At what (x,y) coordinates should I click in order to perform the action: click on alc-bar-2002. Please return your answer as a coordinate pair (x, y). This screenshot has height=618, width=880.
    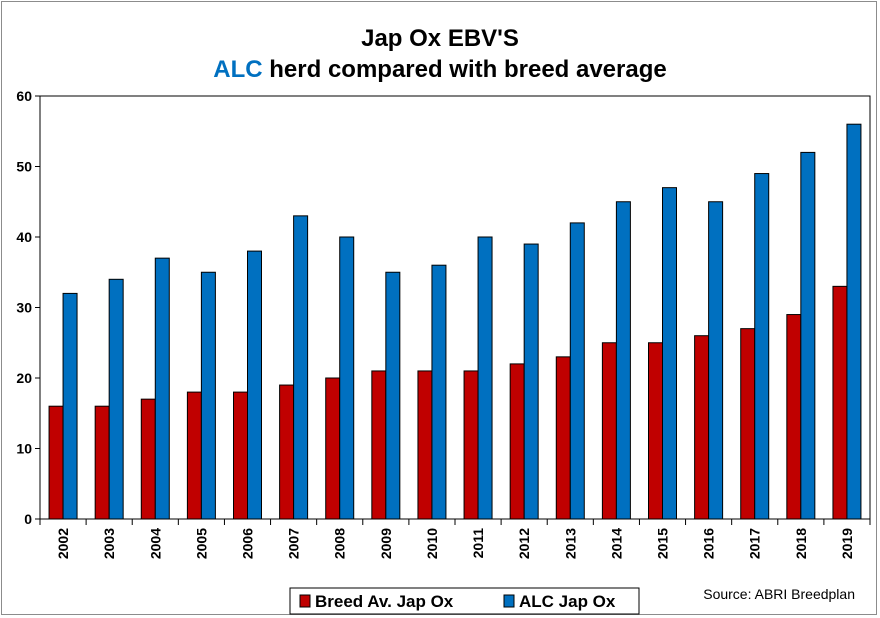
    Looking at the image, I should click on (70, 406).